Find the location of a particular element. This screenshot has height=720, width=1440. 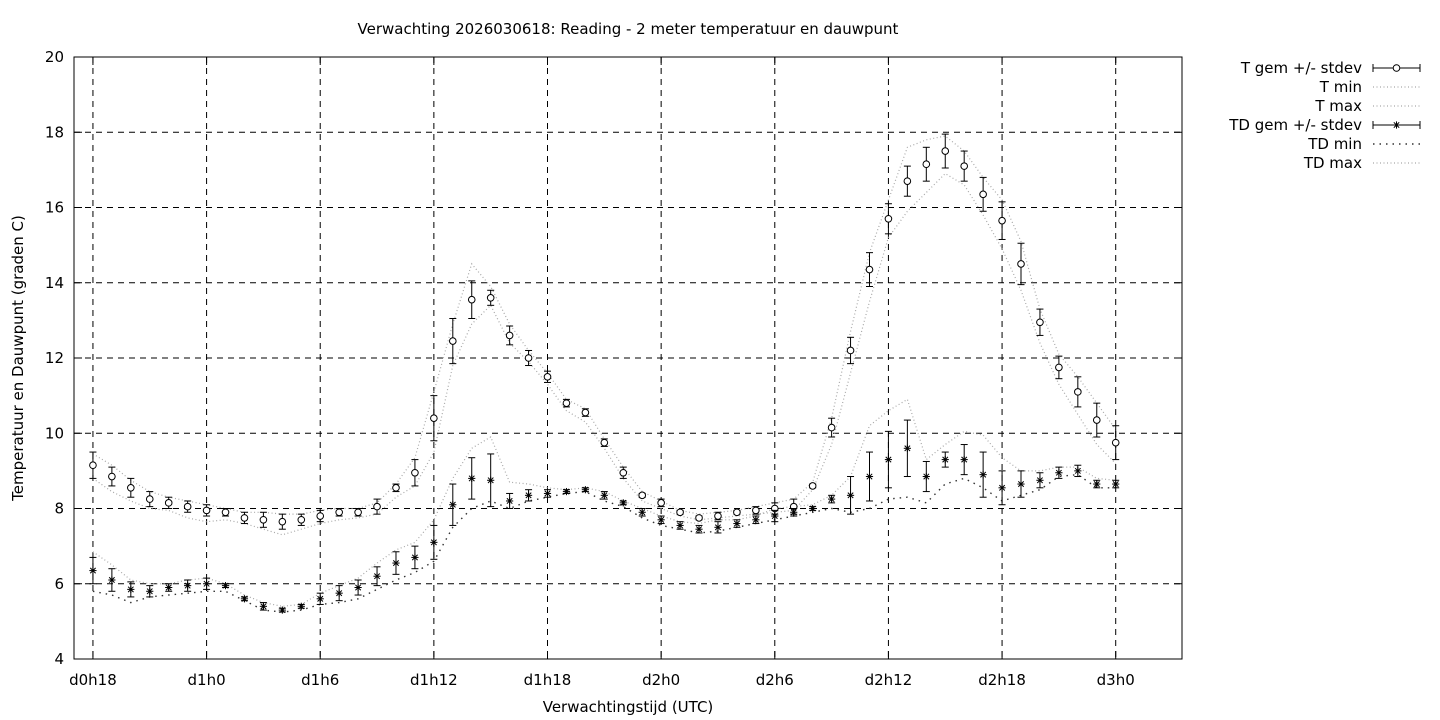

x-axis-label: Verwachtingstijd (UTC) is located at coordinates (628, 707).